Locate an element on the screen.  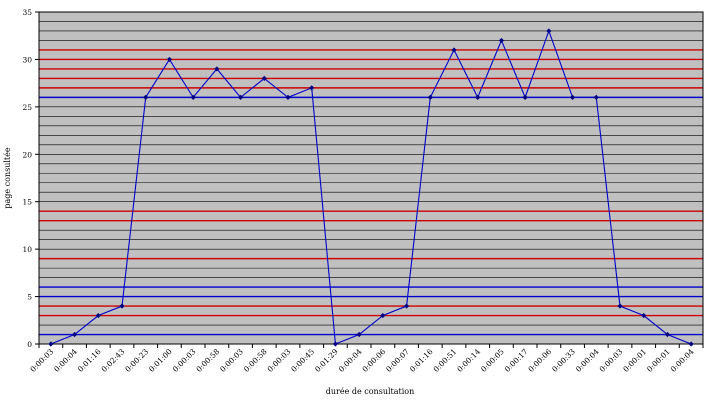
y-tick-label: 0 is located at coordinates (29, 344).